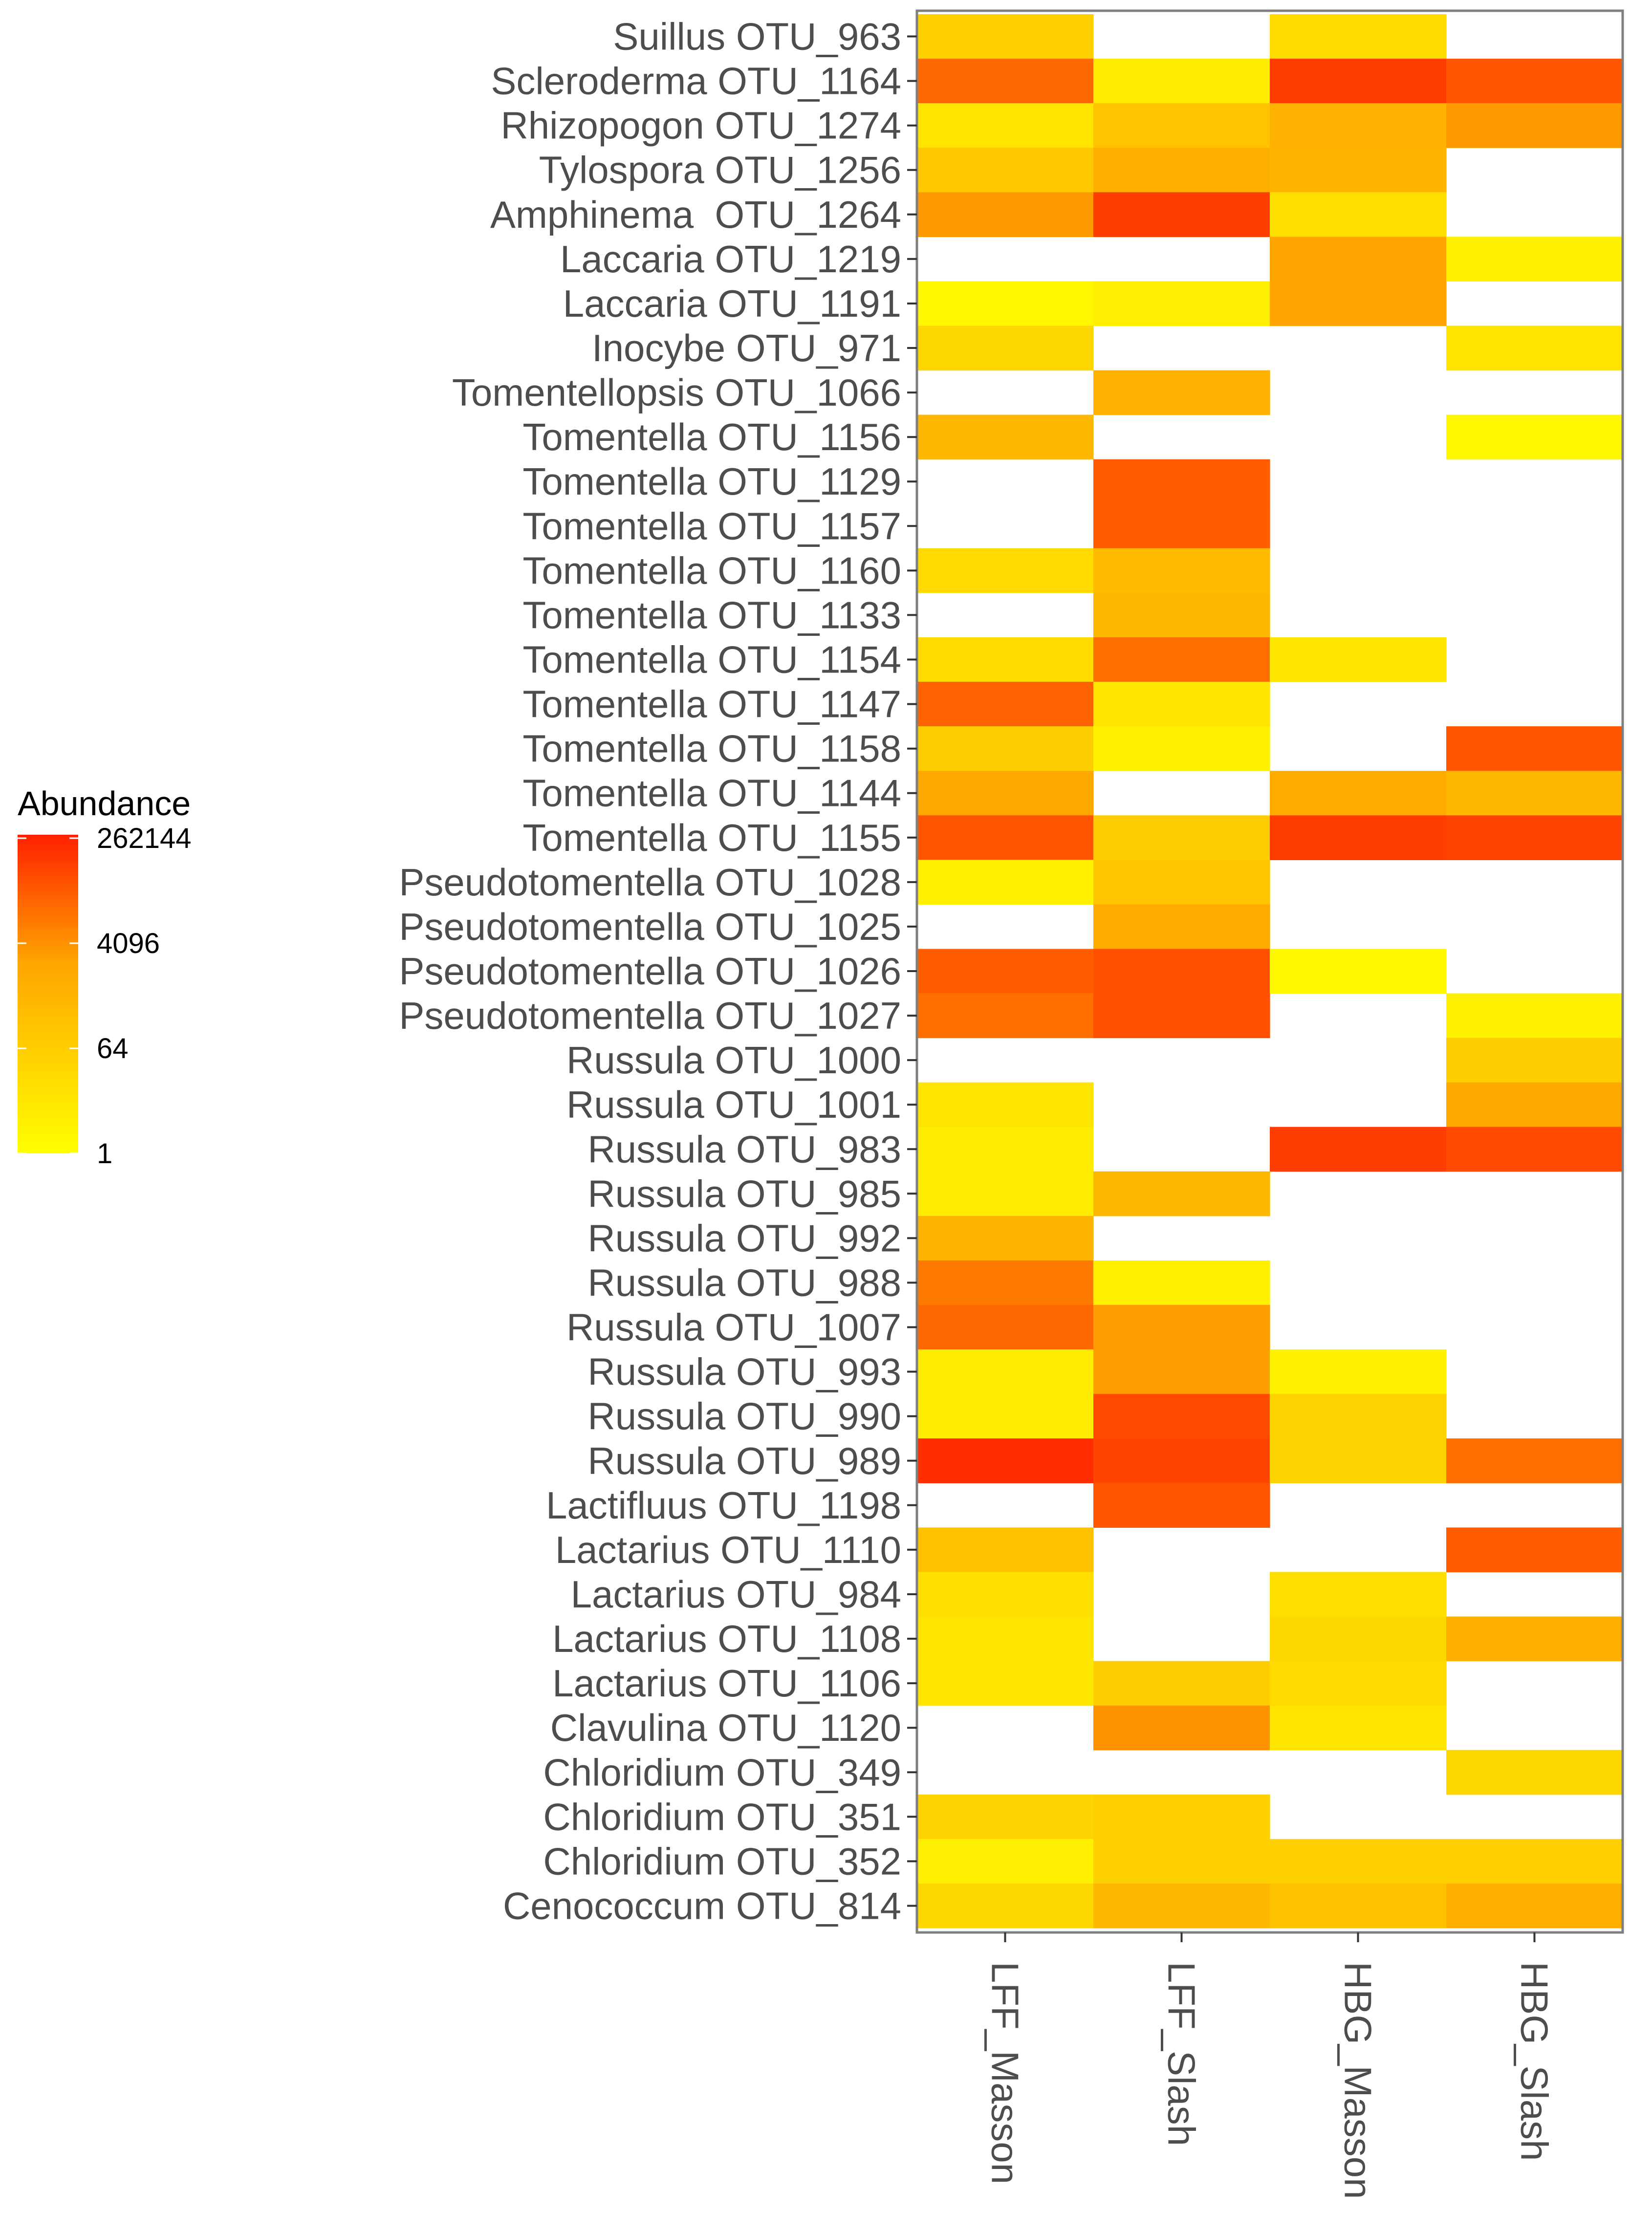 The height and width of the screenshot is (2233, 1652). Describe the element at coordinates (733, 1060) in the screenshot. I see `row-label: Russula OTU_1000` at that location.